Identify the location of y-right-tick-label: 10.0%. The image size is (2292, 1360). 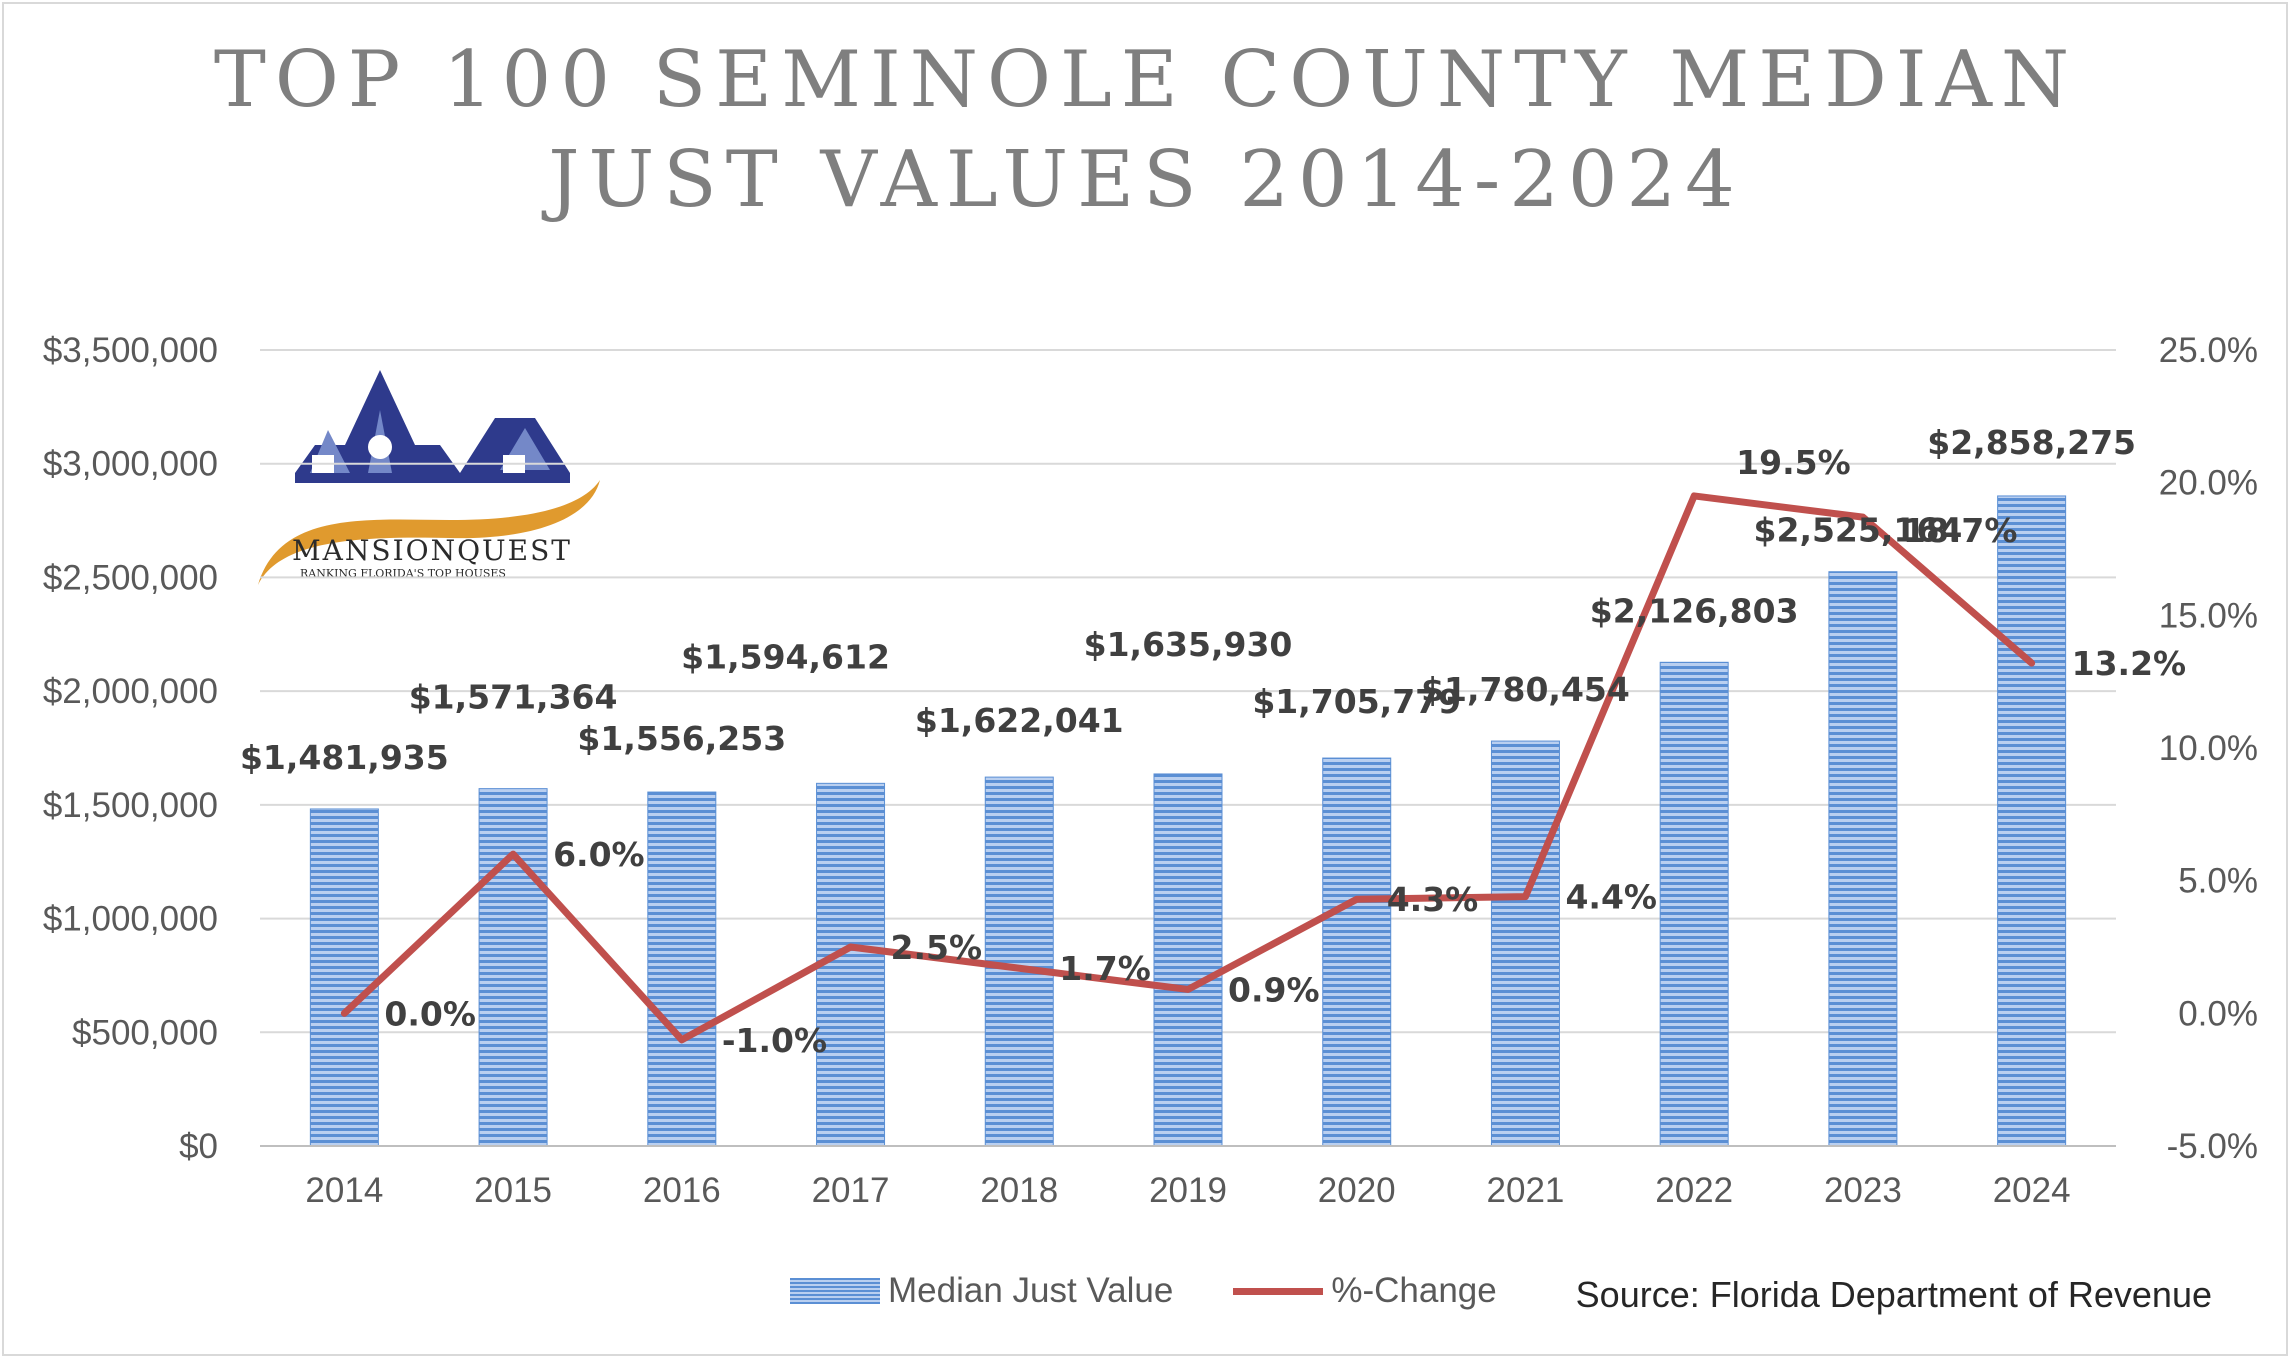
(2208, 748).